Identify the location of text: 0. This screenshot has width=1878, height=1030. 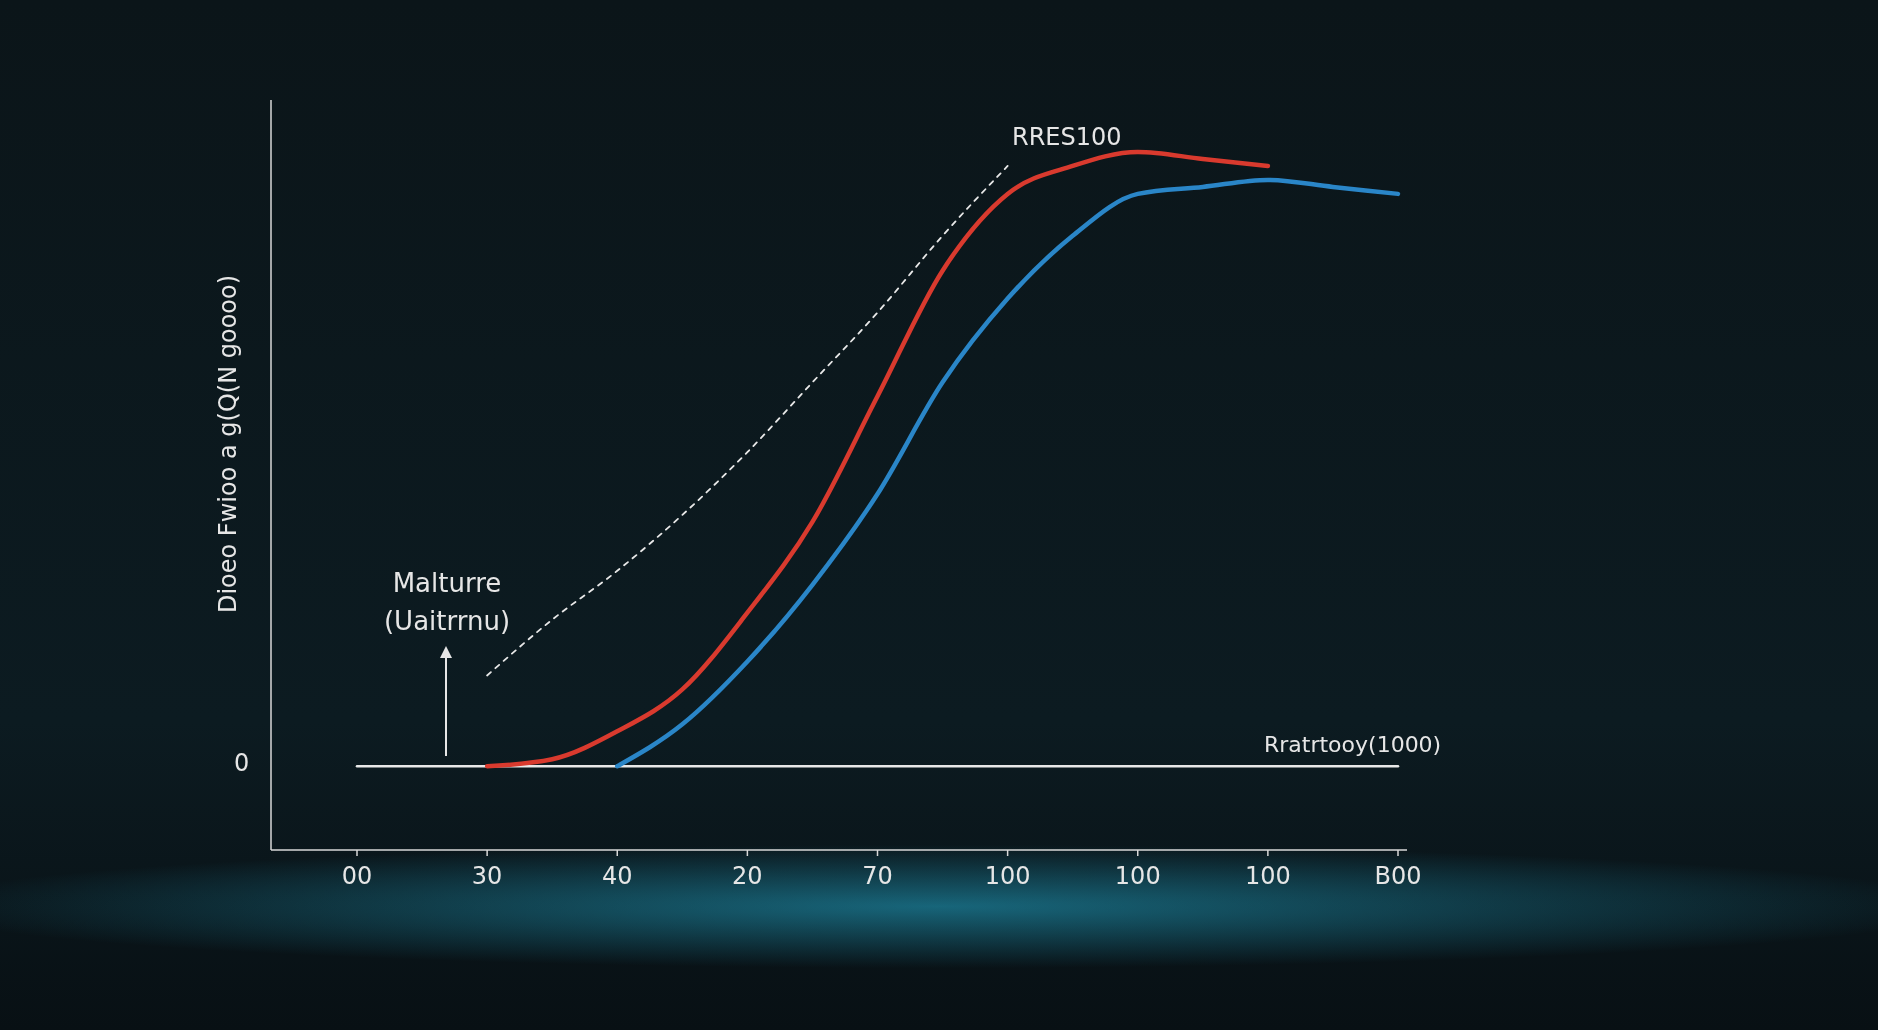
(242, 763).